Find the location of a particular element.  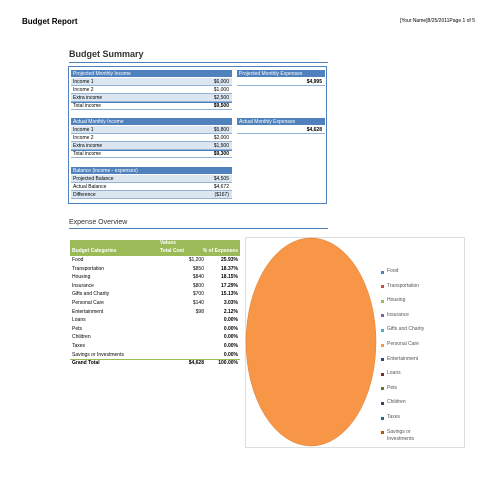

column-header: Total Cost is located at coordinates (172, 251).